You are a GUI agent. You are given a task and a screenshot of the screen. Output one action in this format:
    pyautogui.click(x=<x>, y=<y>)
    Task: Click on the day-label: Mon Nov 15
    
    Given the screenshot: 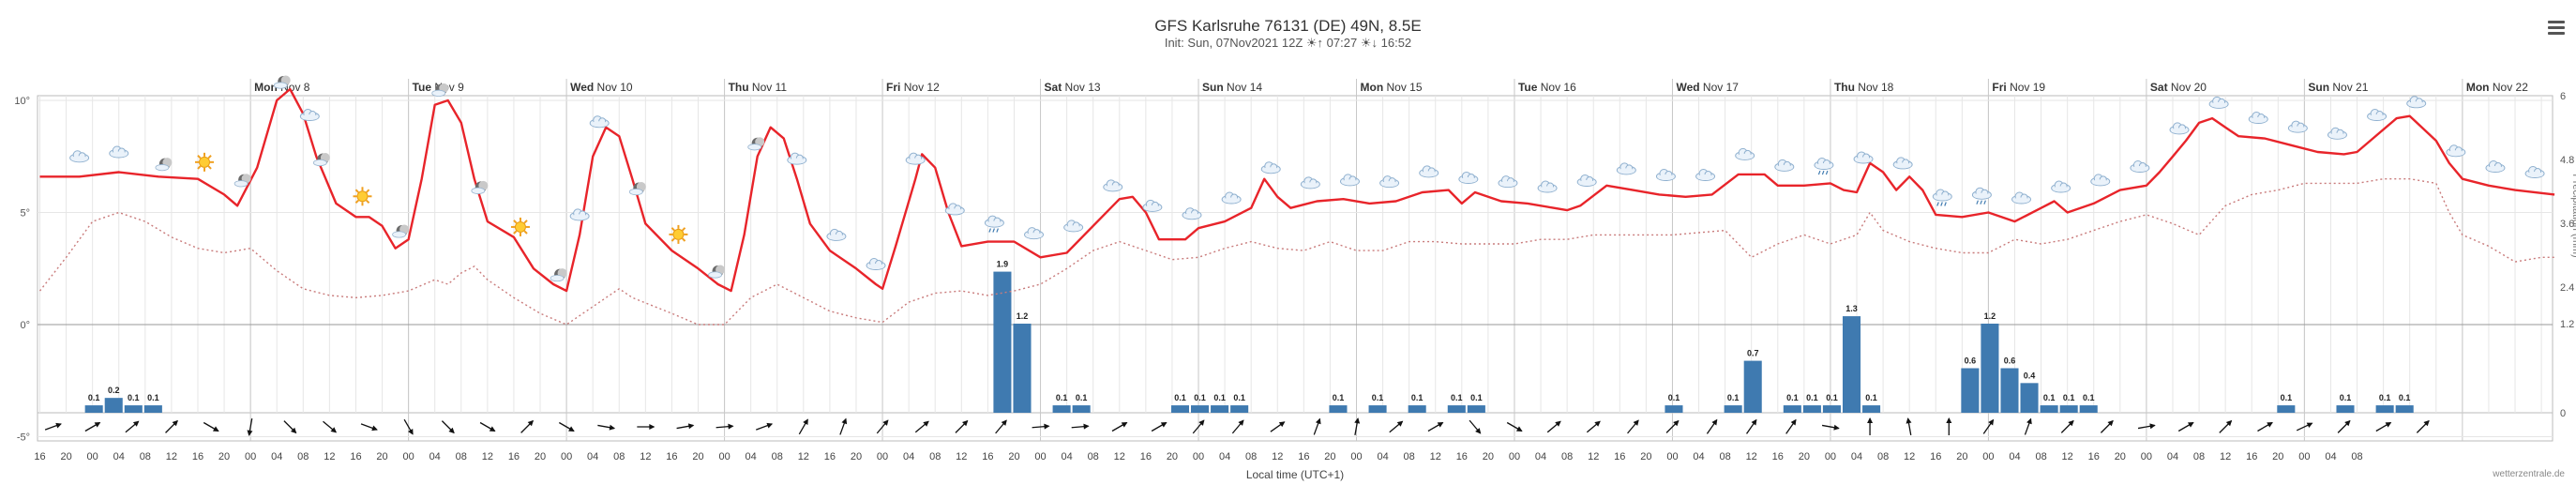 What is the action you would take?
    pyautogui.click(x=1392, y=87)
    